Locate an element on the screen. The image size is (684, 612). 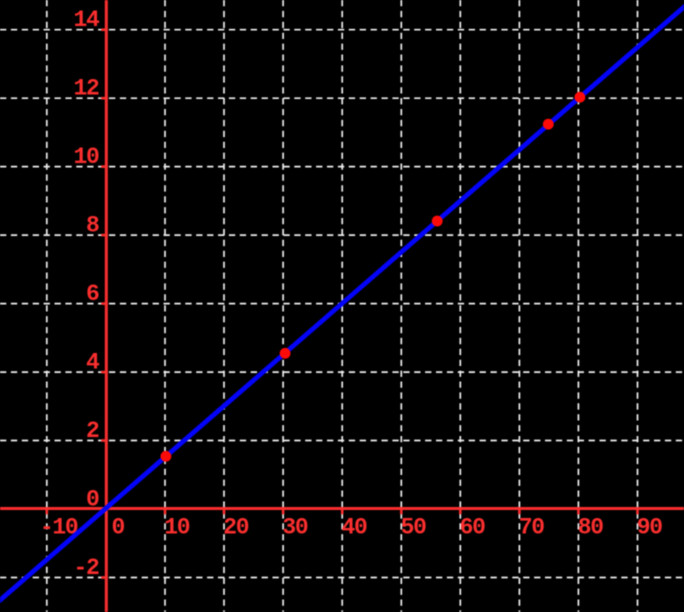
svg-text: 50 is located at coordinates (414, 528).